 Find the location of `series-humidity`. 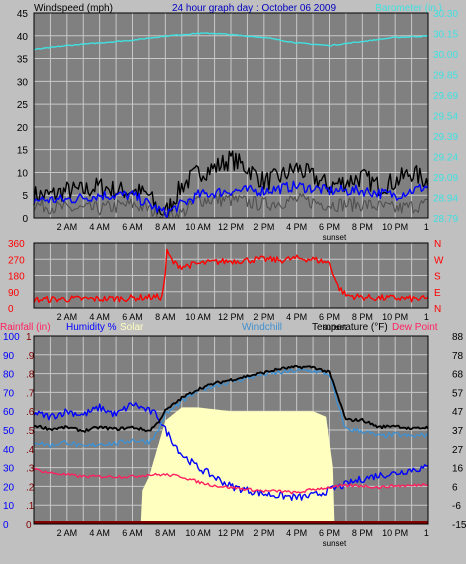

series-humidity is located at coordinates (231, 451).